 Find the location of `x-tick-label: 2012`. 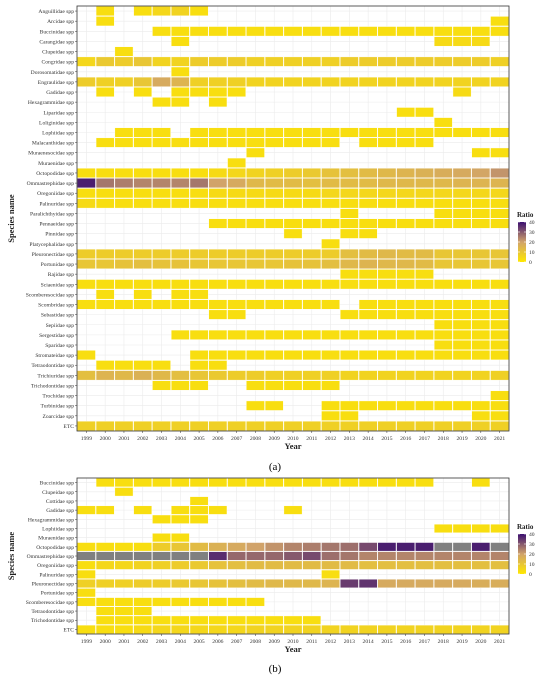

x-tick-label: 2012 is located at coordinates (330, 642).